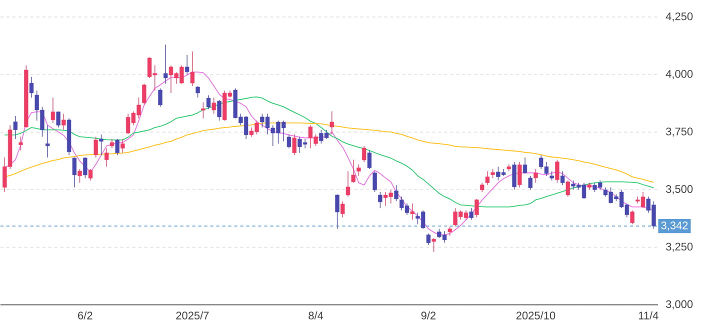 Image resolution: width=711 pixels, height=335 pixels. Describe the element at coordinates (192, 315) in the screenshot. I see `x-tick-label: 2025/7` at that location.